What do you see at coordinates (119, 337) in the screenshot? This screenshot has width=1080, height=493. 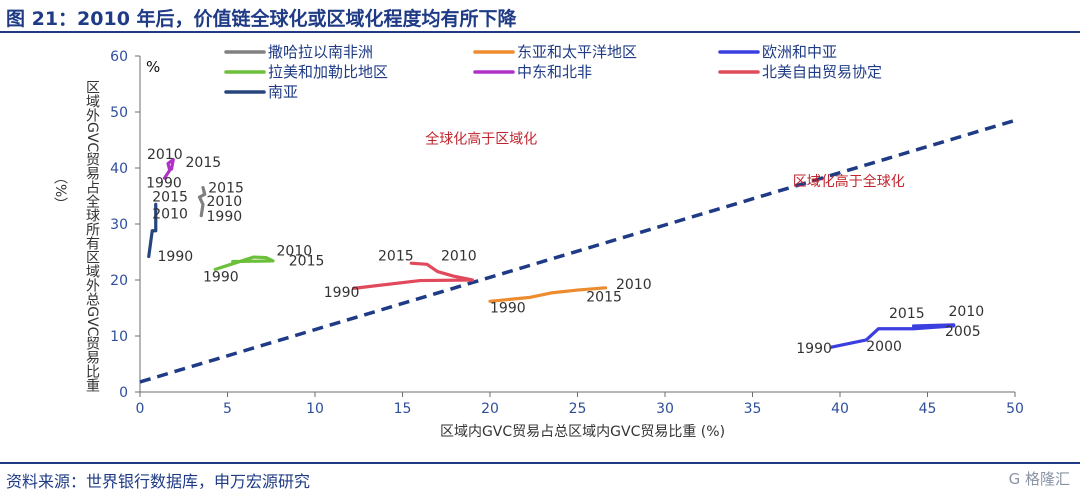 I see `y-tick-label: 10` at bounding box center [119, 337].